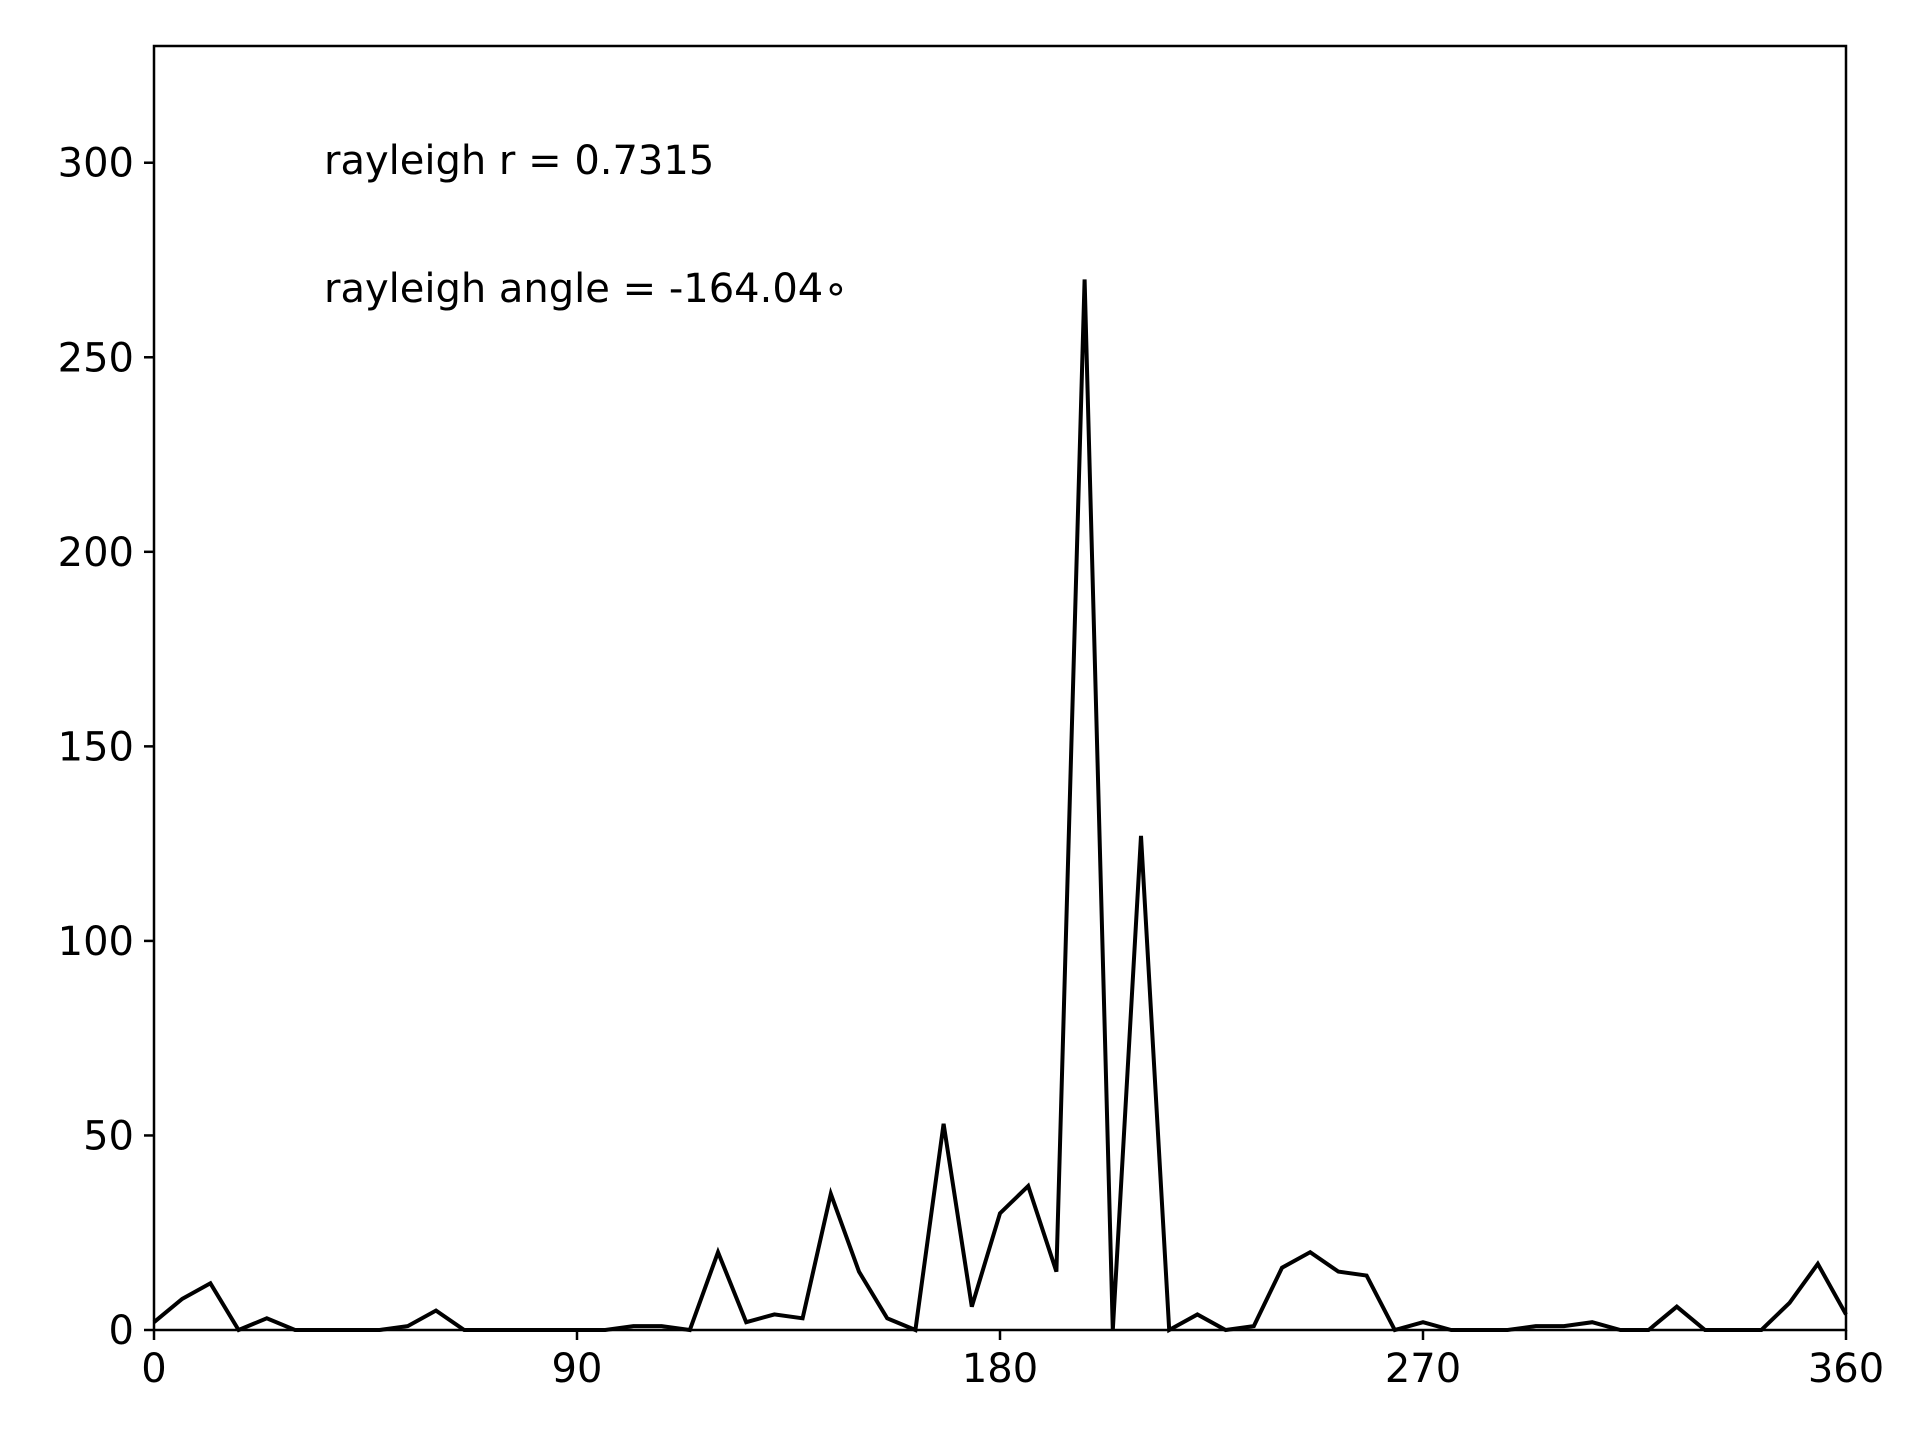  Describe the element at coordinates (121, 1331) in the screenshot. I see `y-tick-label: 0` at that location.